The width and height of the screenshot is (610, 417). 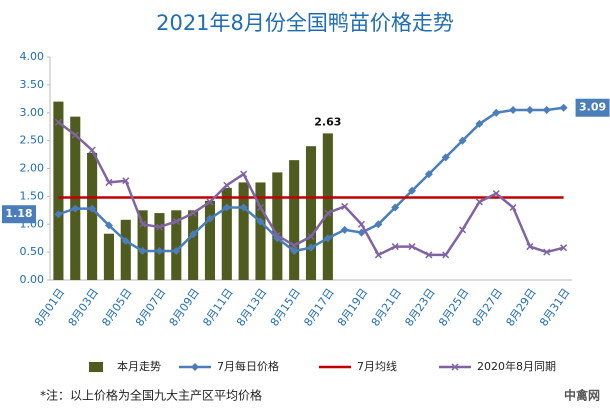 What do you see at coordinates (327, 121) in the screenshot?
I see `data-label: 2.63` at bounding box center [327, 121].